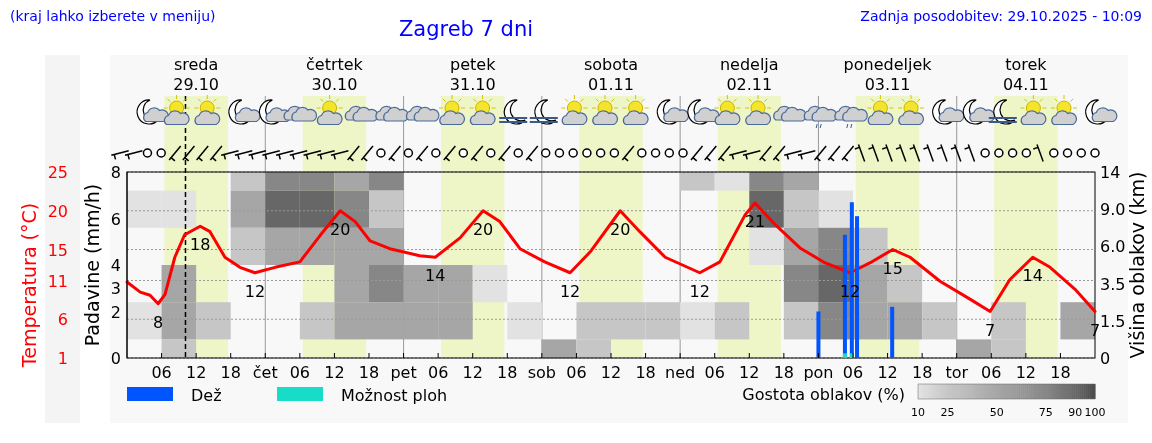 This screenshot has width=1152, height=443. I want to click on legend-label: Možnost ploh, so click(394, 395).